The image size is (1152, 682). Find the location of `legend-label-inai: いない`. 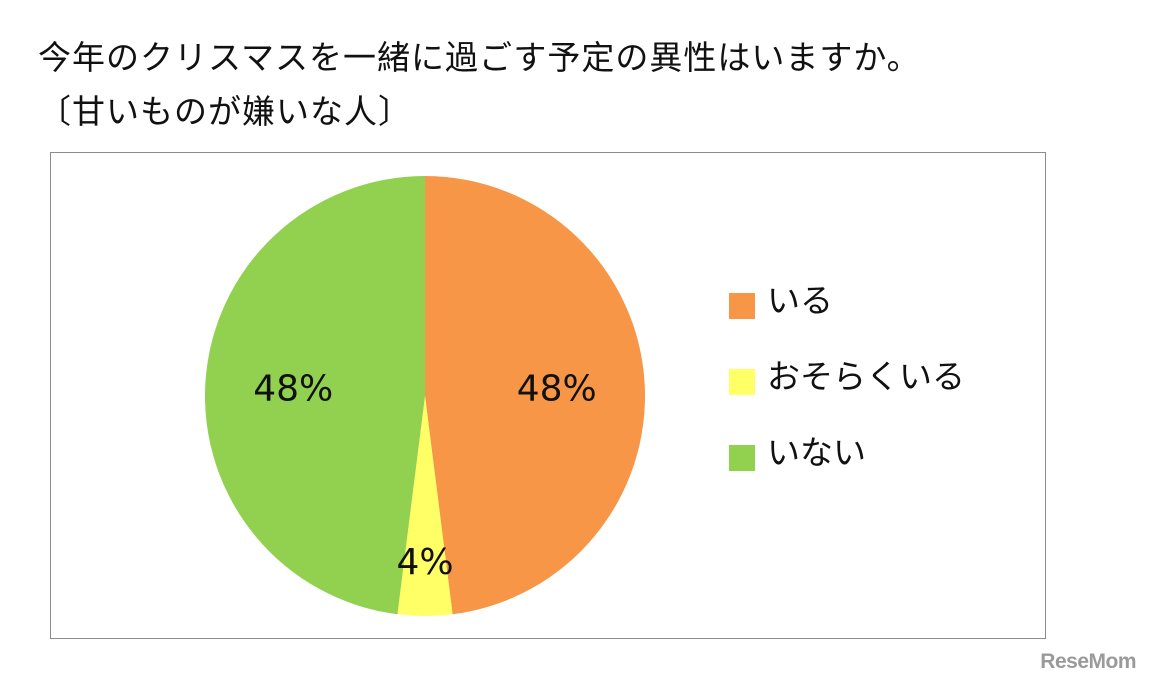

legend-label-inai: いない is located at coordinates (816, 452).